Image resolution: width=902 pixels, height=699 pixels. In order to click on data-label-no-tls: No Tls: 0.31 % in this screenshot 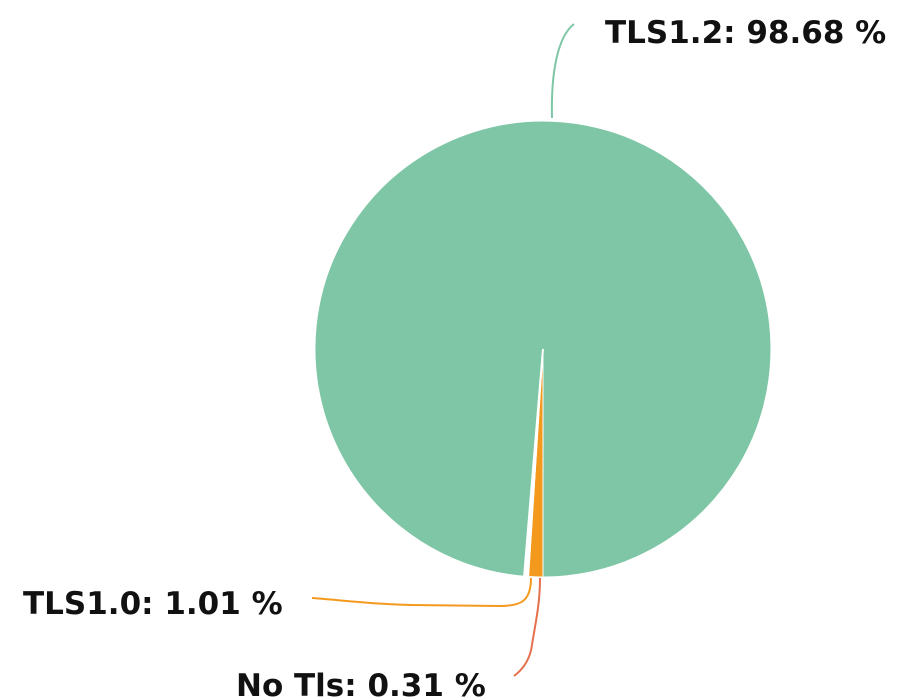, I will do `click(361, 683)`.